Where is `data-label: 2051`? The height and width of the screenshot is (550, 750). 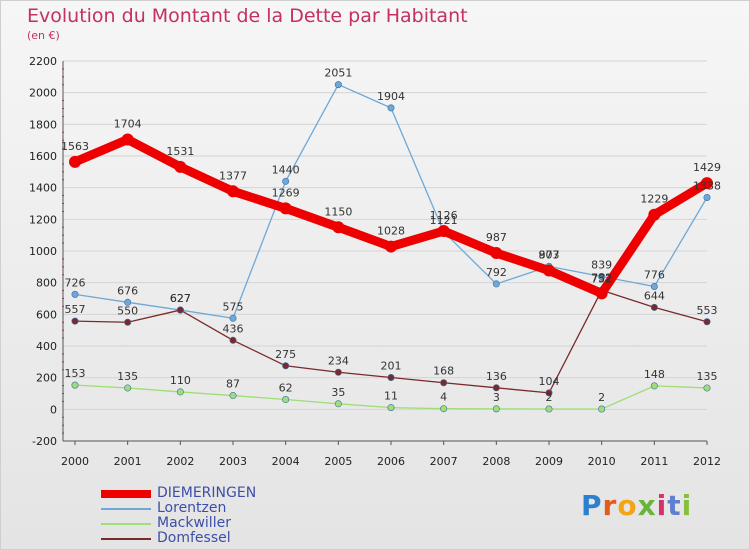
data-label: 2051 is located at coordinates (338, 73).